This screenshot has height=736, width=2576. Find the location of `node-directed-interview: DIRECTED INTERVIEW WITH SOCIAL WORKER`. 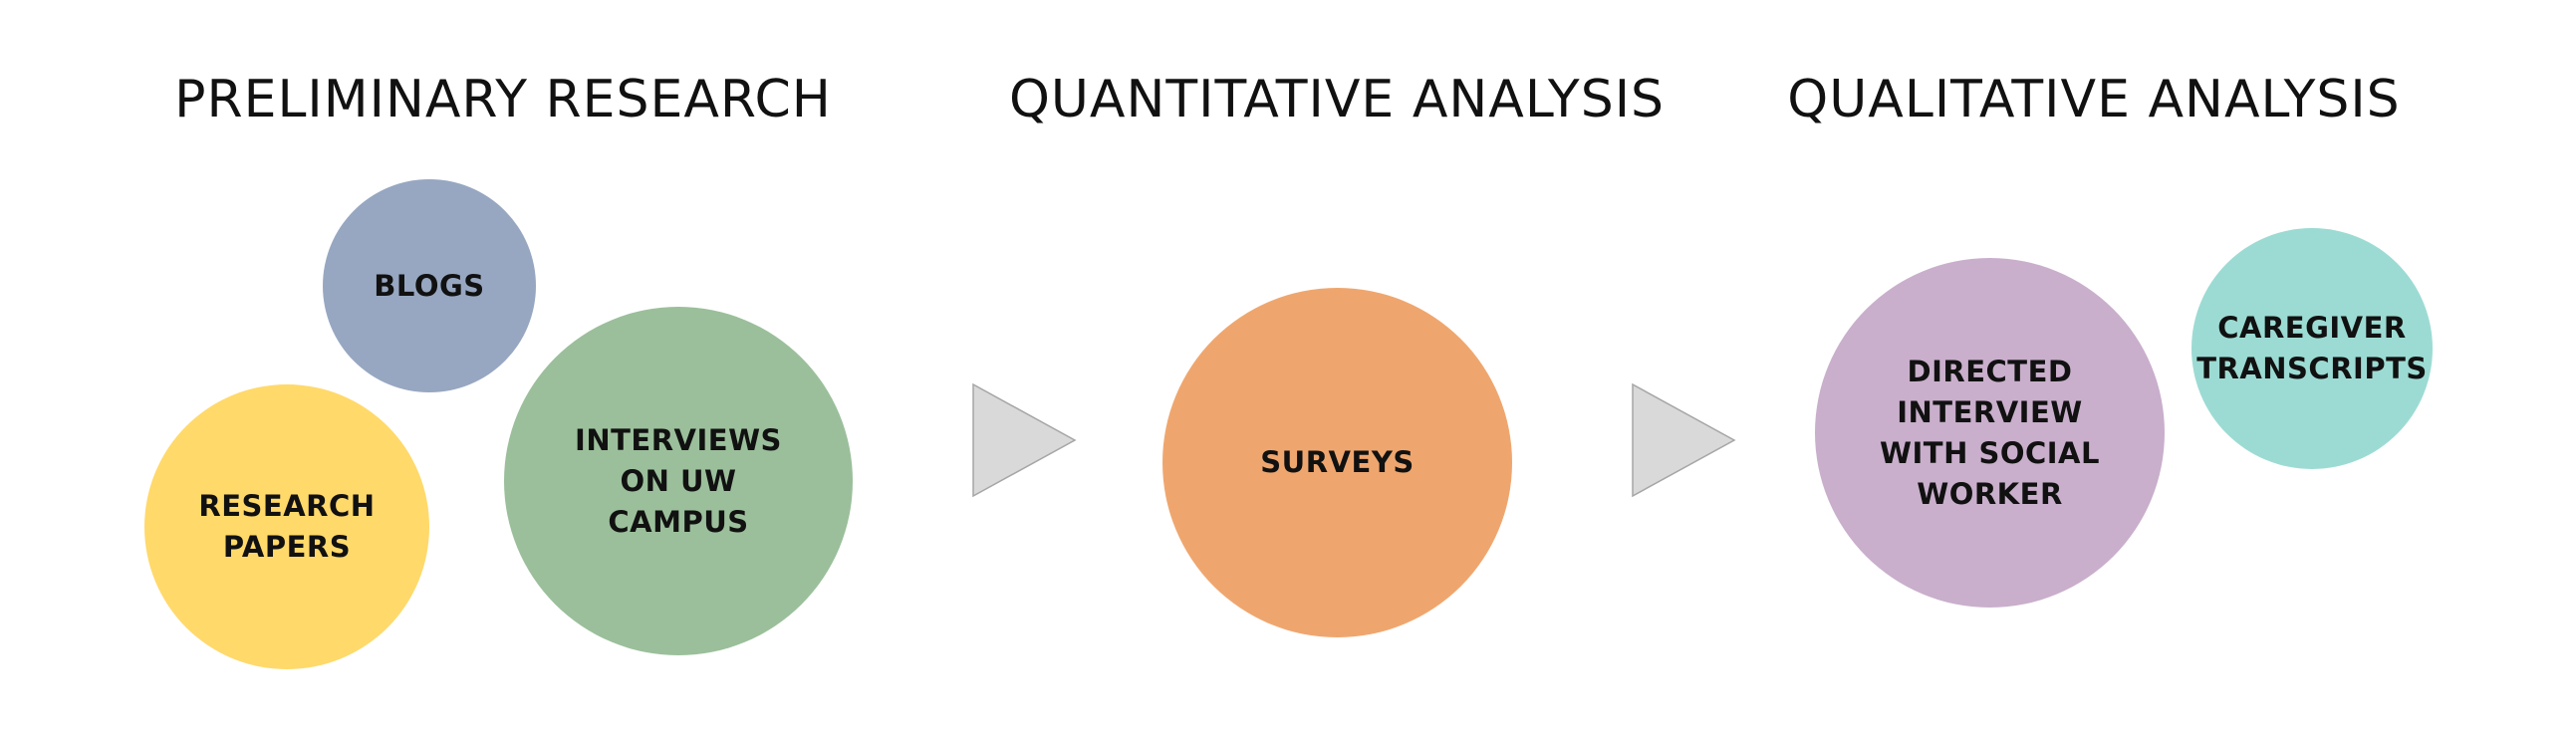

node-directed-interview: DIRECTED INTERVIEW WITH SOCIAL WORKER is located at coordinates (1990, 433).